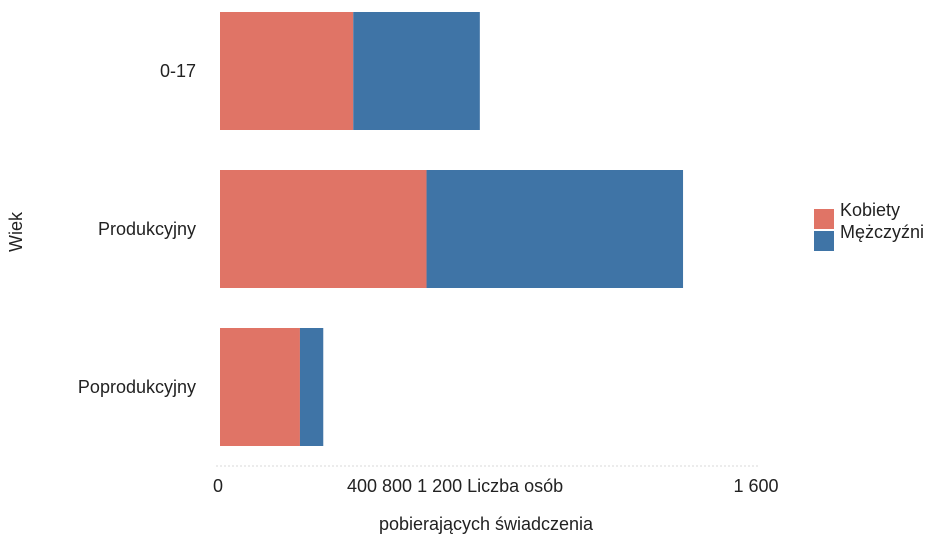 The width and height of the screenshot is (942, 538). Describe the element at coordinates (486, 524) in the screenshot. I see `x-axis-title: pobierających świadczenia` at that location.